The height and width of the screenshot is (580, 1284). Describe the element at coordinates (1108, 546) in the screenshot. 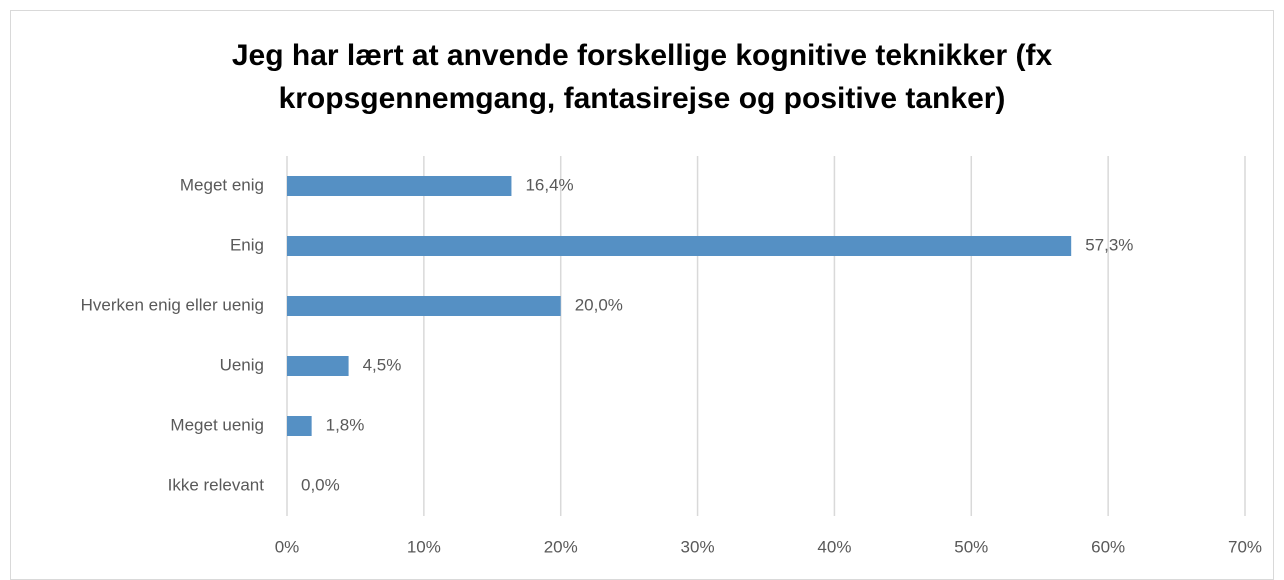

I see `x-tick-label: 60%` at that location.